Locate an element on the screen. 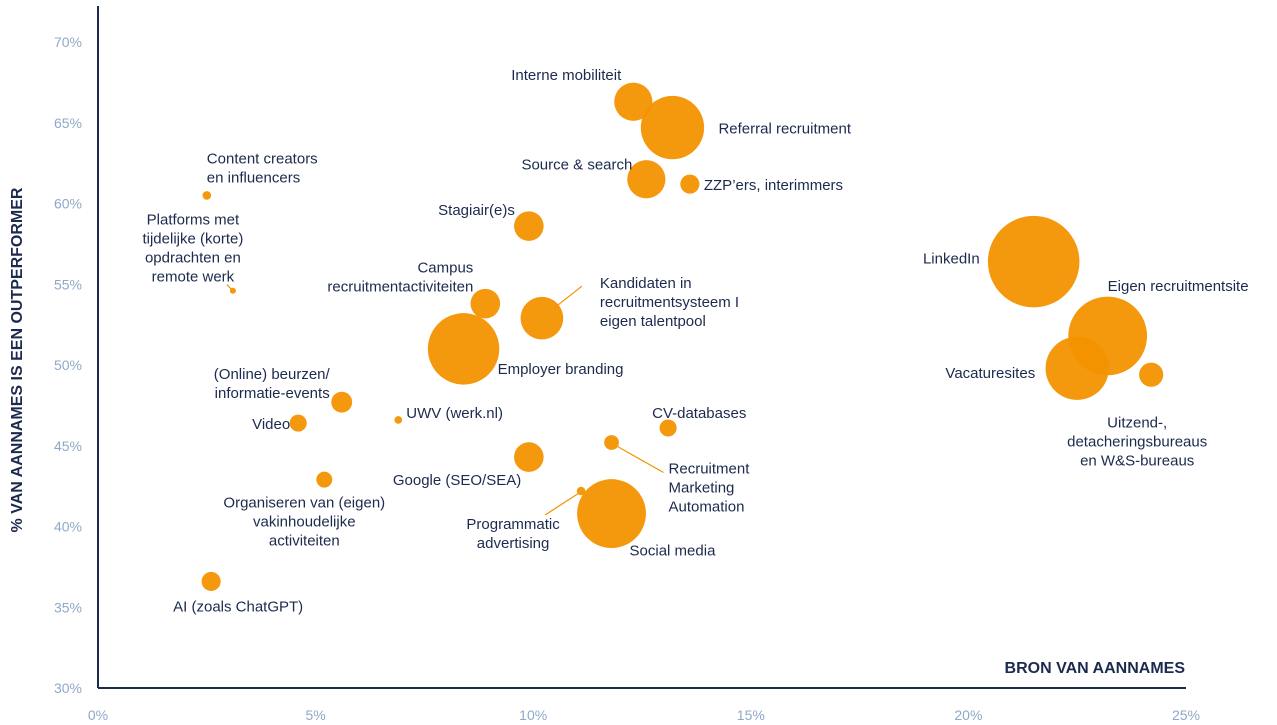 The height and width of the screenshot is (725, 1277). y-tick-label: 50% is located at coordinates (68, 365).